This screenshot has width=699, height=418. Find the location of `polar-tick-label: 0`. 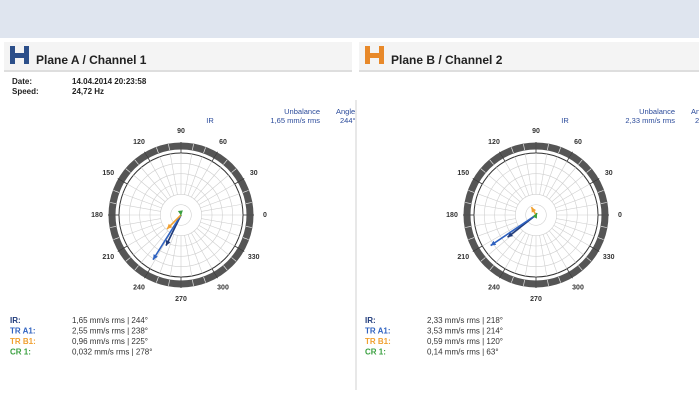

polar-tick-label: 0 is located at coordinates (265, 215).